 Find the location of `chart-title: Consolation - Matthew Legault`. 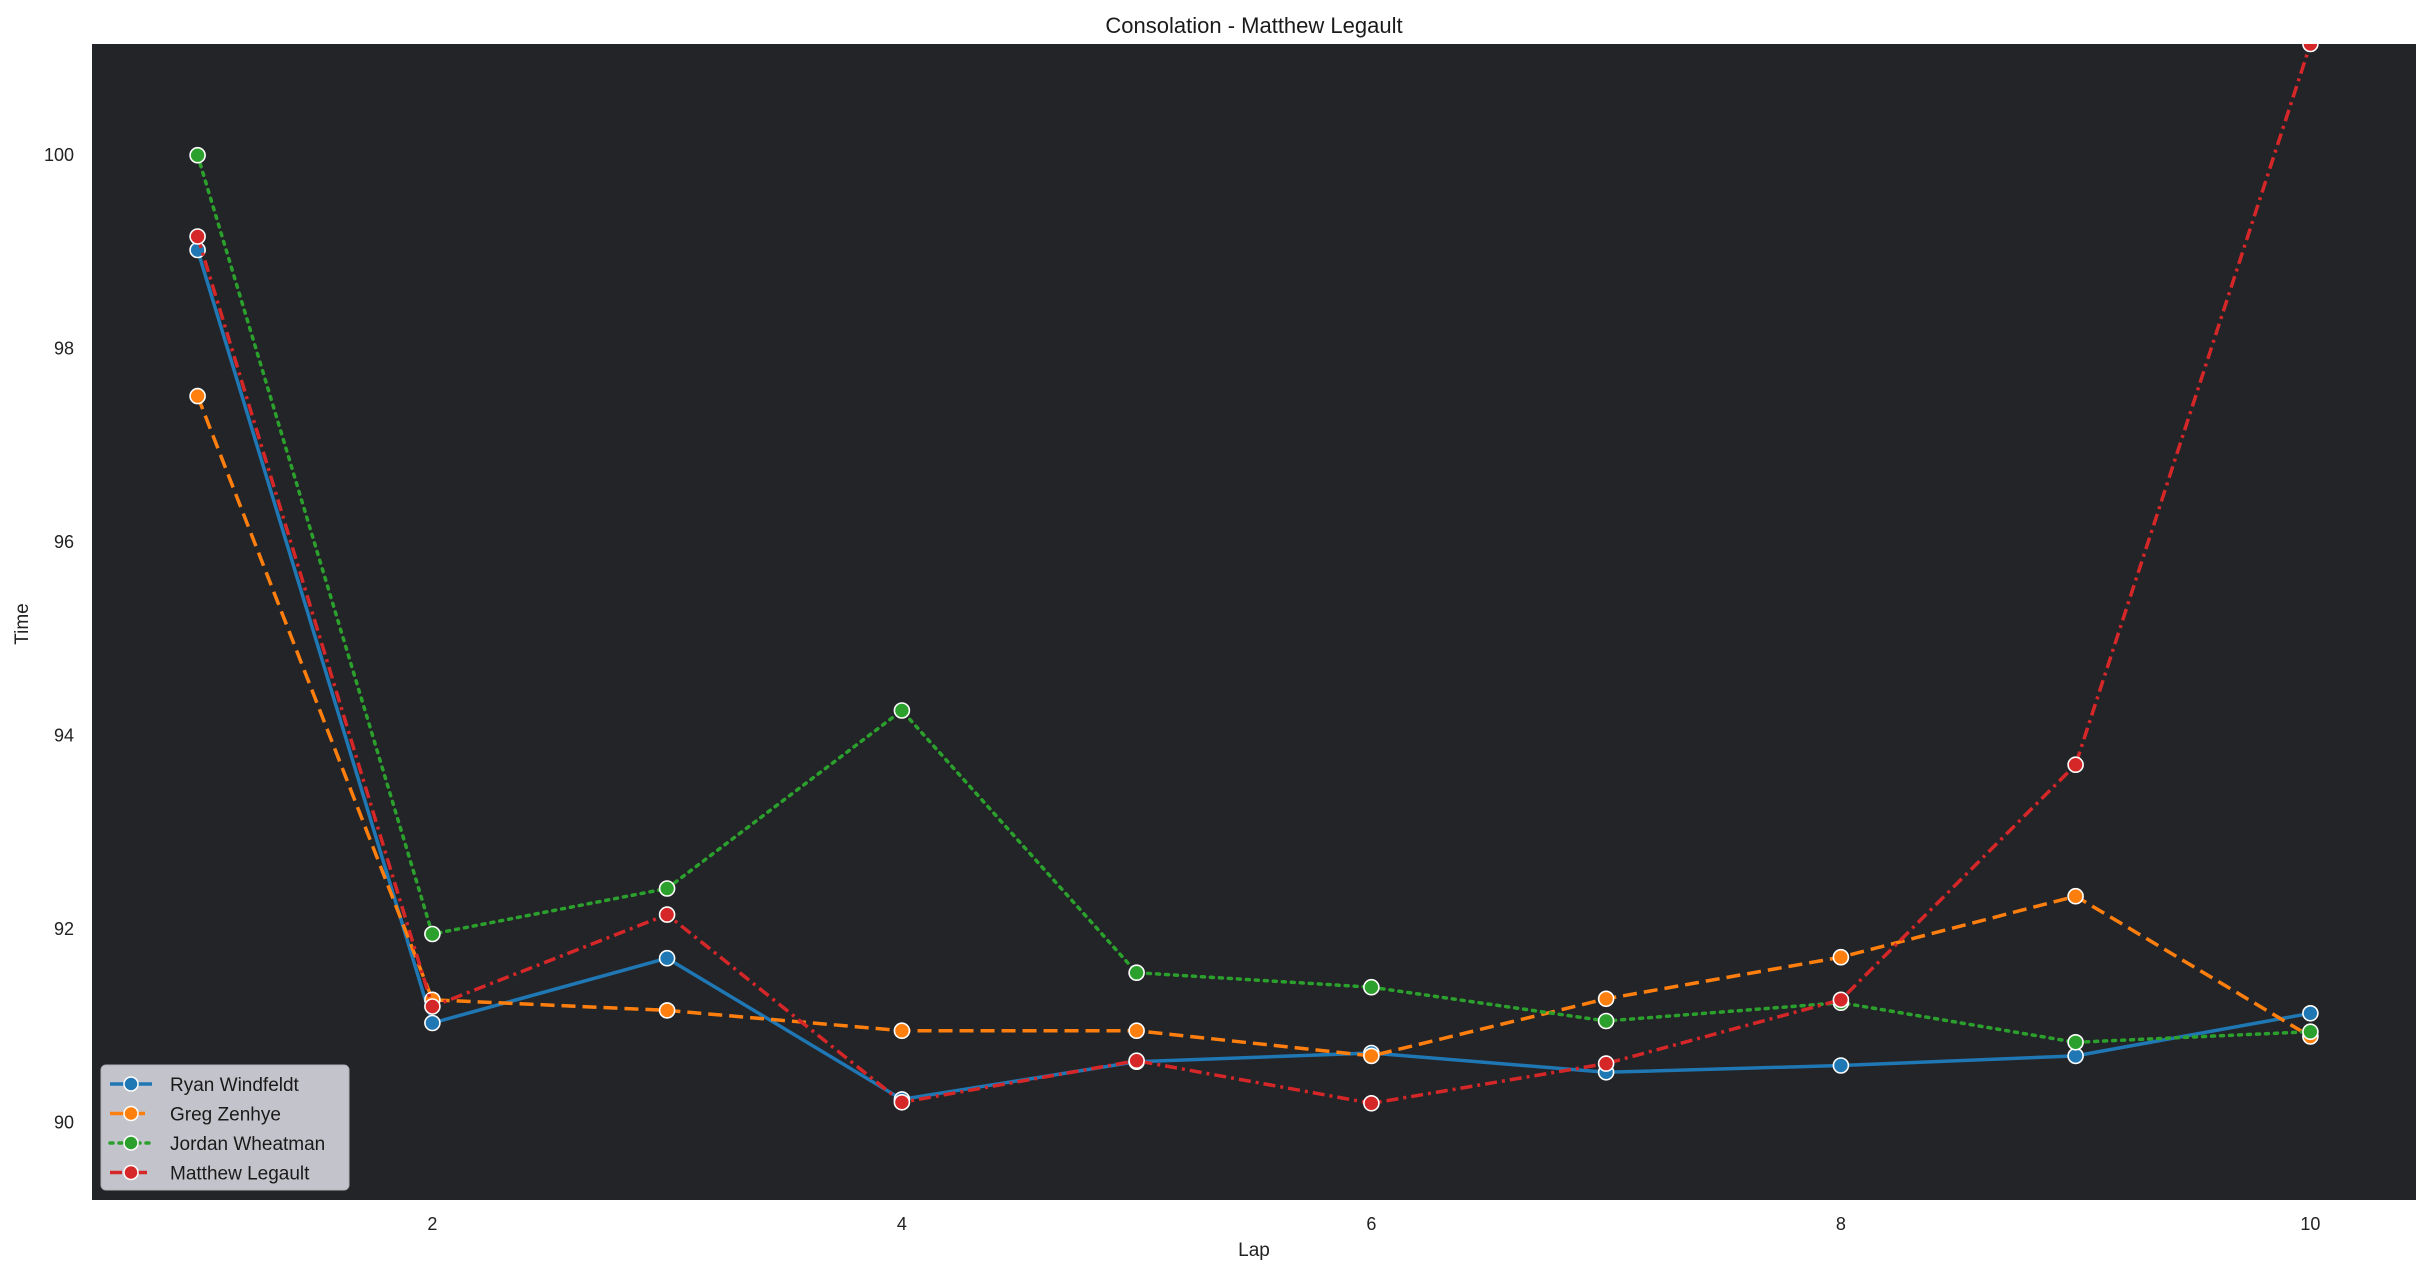

chart-title: Consolation - Matthew Legault is located at coordinates (1253, 25).